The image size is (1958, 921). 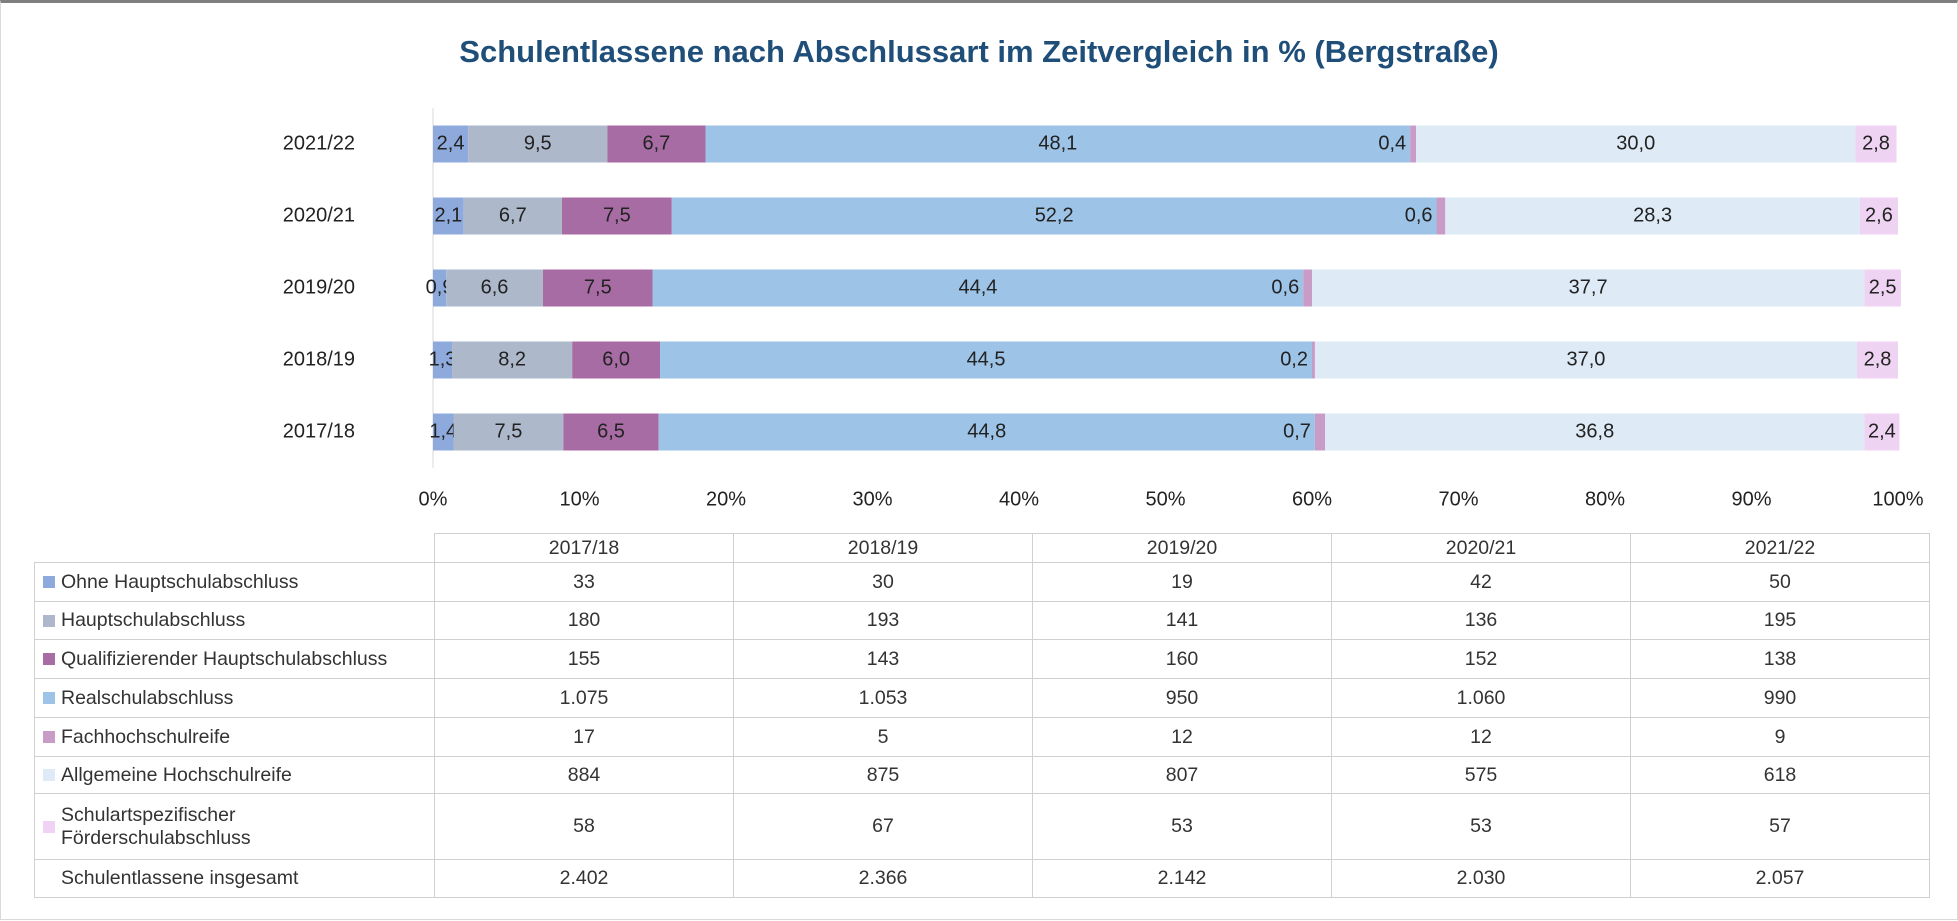 What do you see at coordinates (1458, 499) in the screenshot?
I see `x-tick-label: 70%` at bounding box center [1458, 499].